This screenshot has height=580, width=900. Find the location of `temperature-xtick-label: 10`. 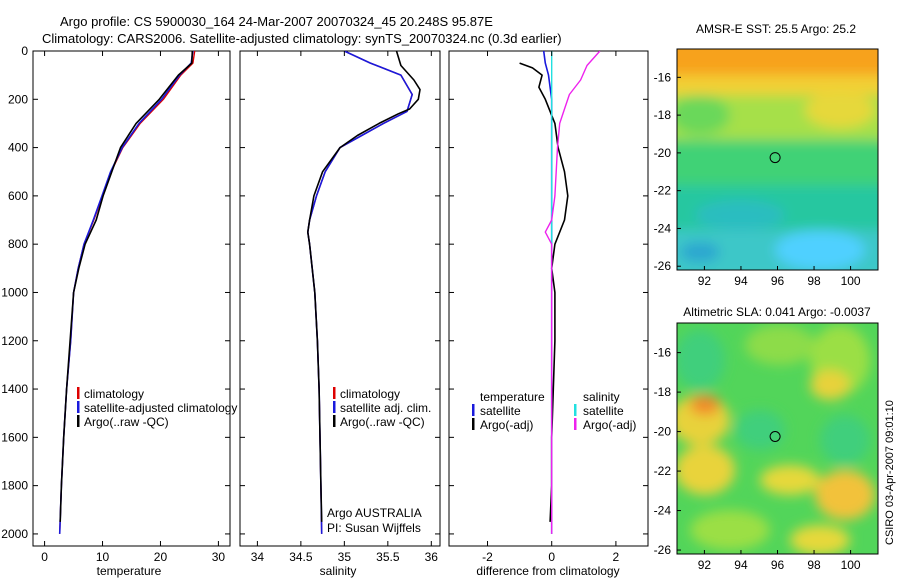

temperature-xtick-label: 10 is located at coordinates (103, 557).